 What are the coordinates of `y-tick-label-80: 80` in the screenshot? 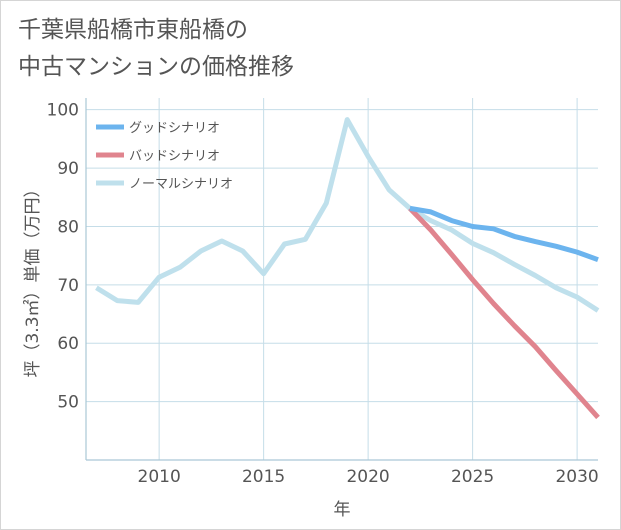 It's located at (68, 227).